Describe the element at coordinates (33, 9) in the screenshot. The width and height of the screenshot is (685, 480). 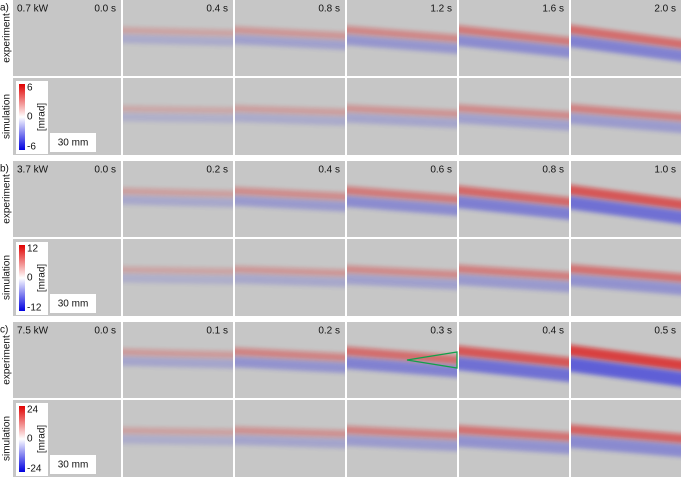
I see `power-label: 0.7 kW` at that location.